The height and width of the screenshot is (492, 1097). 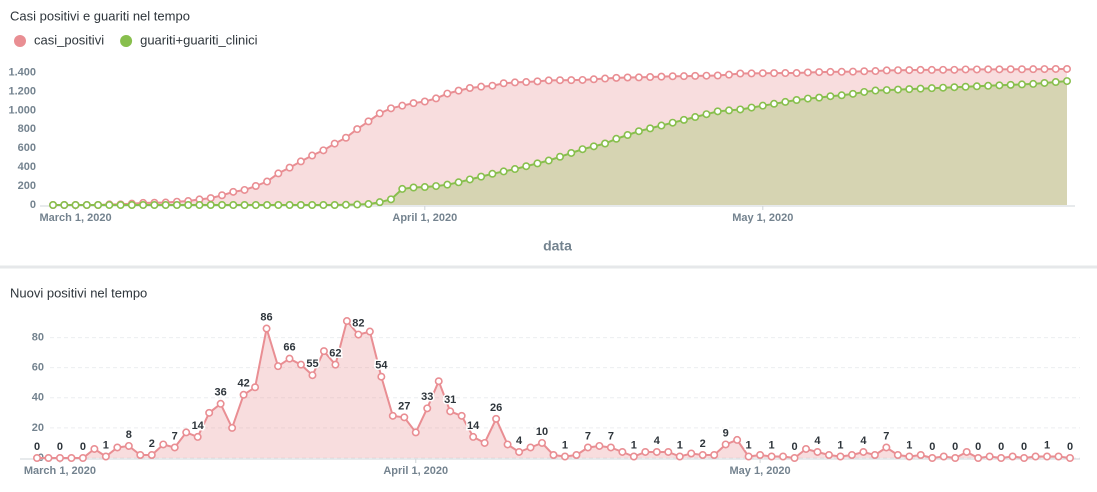 What do you see at coordinates (22, 110) in the screenshot?
I see `y-tick-label: 1.000` at bounding box center [22, 110].